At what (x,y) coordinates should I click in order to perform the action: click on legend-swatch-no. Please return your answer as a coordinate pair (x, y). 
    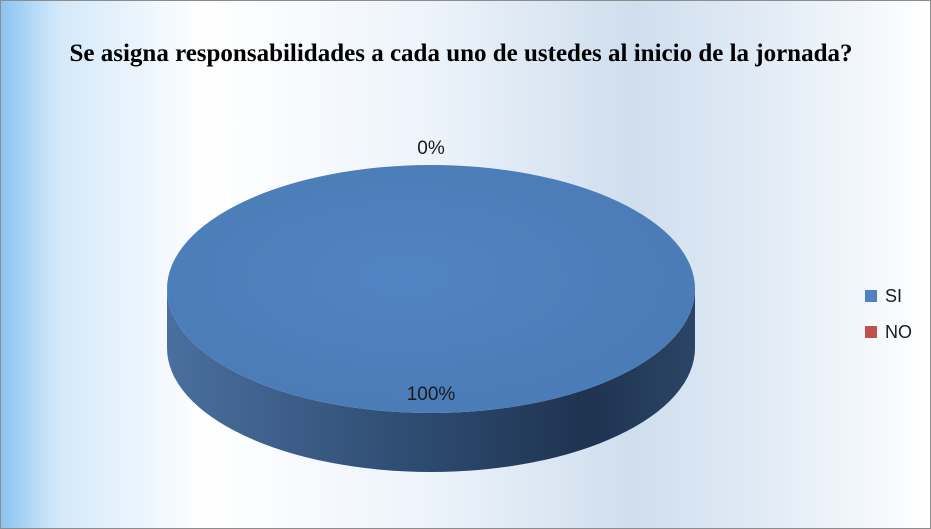
    Looking at the image, I should click on (871, 332).